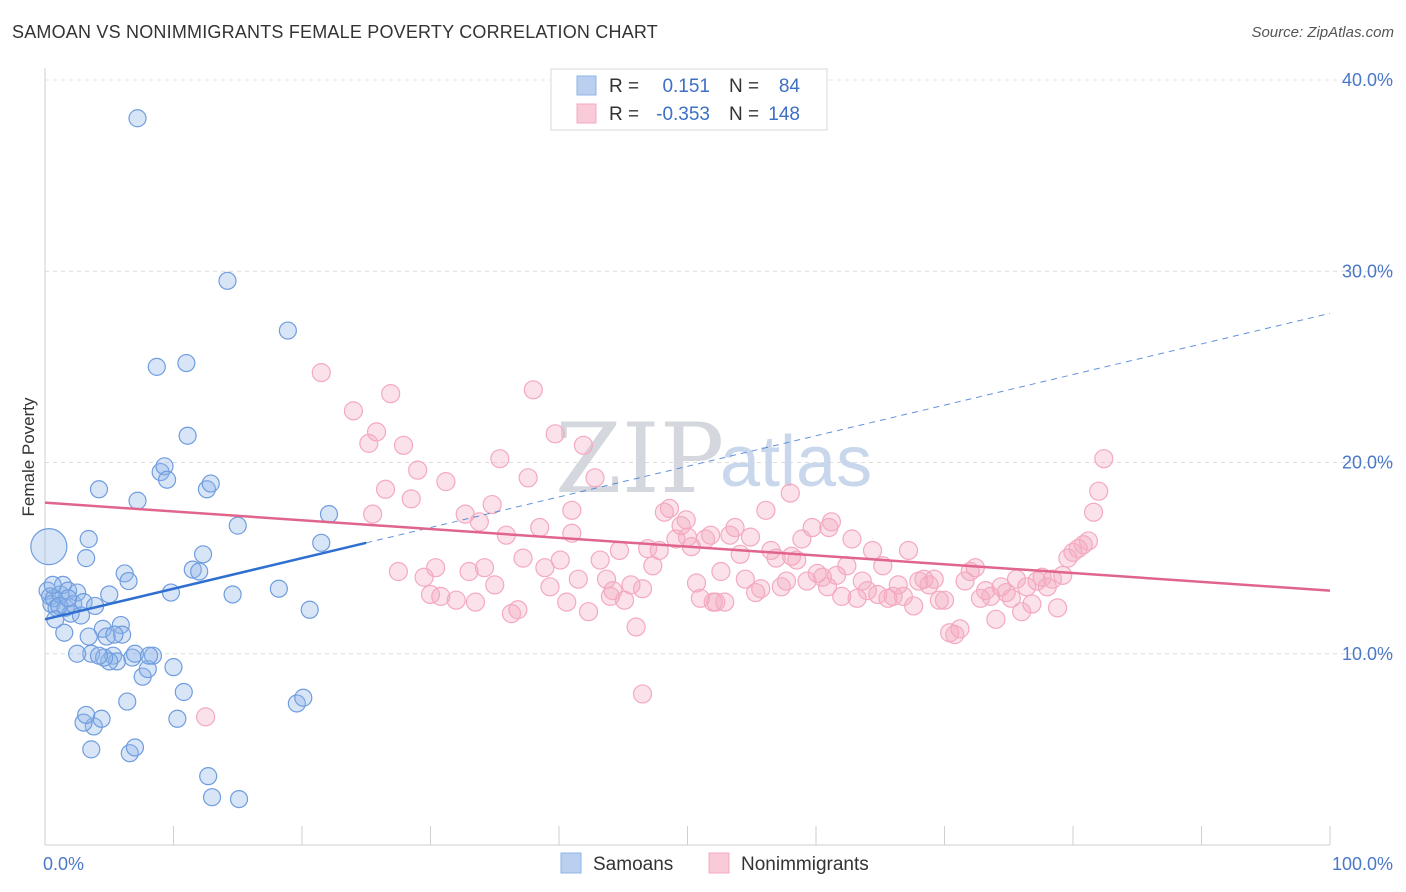 The image size is (1406, 892). Describe the element at coordinates (687, 546) in the screenshot. I see `nonimmigrants-trend-line` at that location.